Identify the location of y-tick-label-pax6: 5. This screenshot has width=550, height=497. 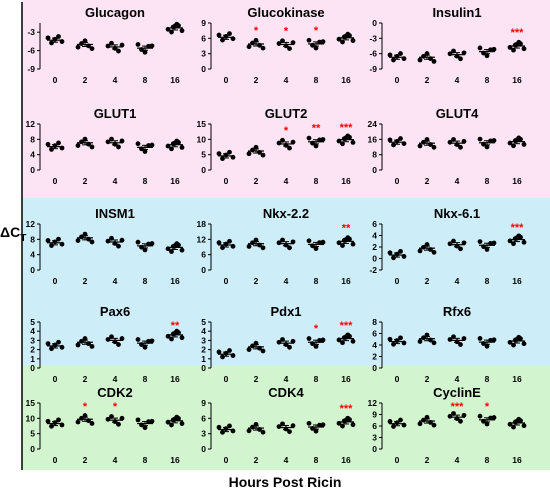
(32, 322).